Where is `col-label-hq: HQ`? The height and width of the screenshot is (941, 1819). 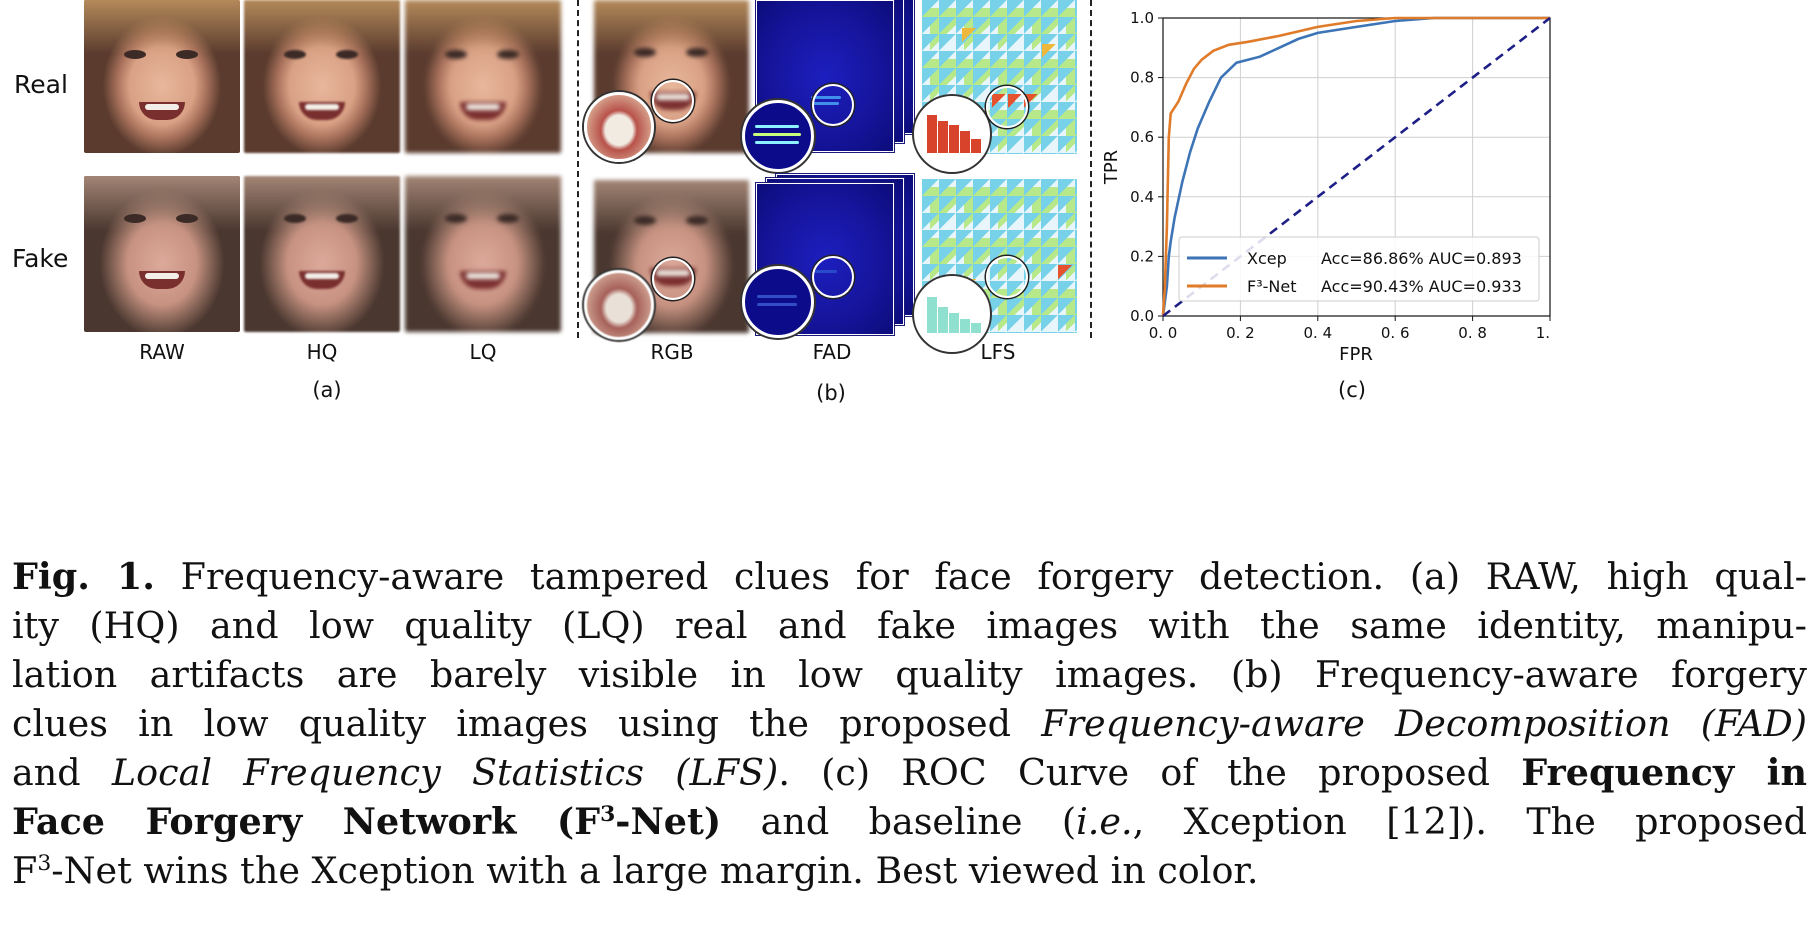 col-label-hq: HQ is located at coordinates (322, 352).